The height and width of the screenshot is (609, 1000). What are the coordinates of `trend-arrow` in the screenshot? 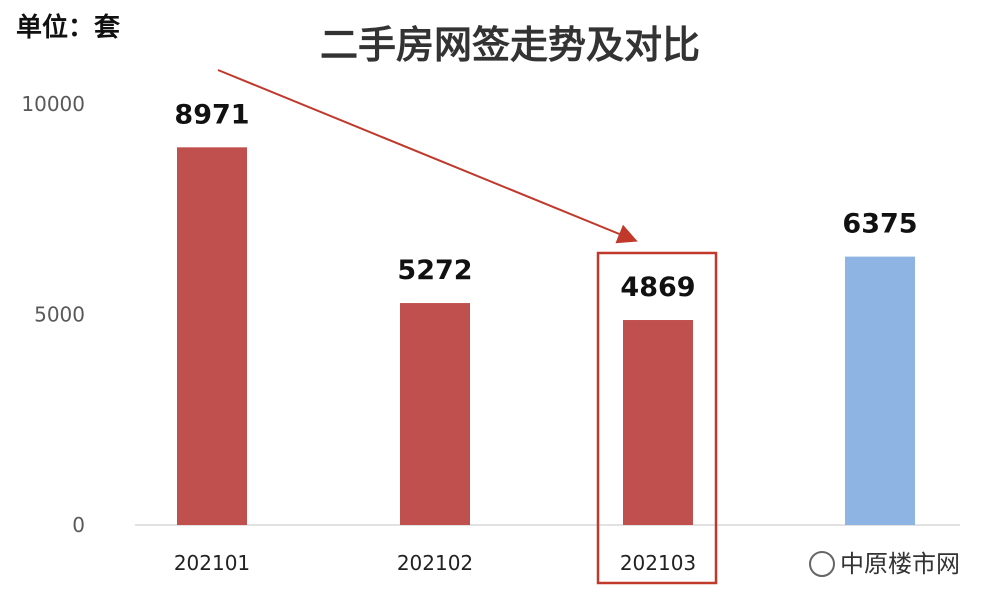 It's located at (427, 156).